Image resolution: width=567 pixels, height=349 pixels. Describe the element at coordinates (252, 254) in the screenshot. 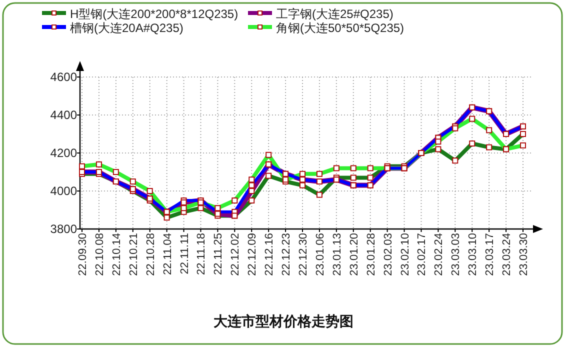

I see `x-tick-label: 22.12.09` at that location.